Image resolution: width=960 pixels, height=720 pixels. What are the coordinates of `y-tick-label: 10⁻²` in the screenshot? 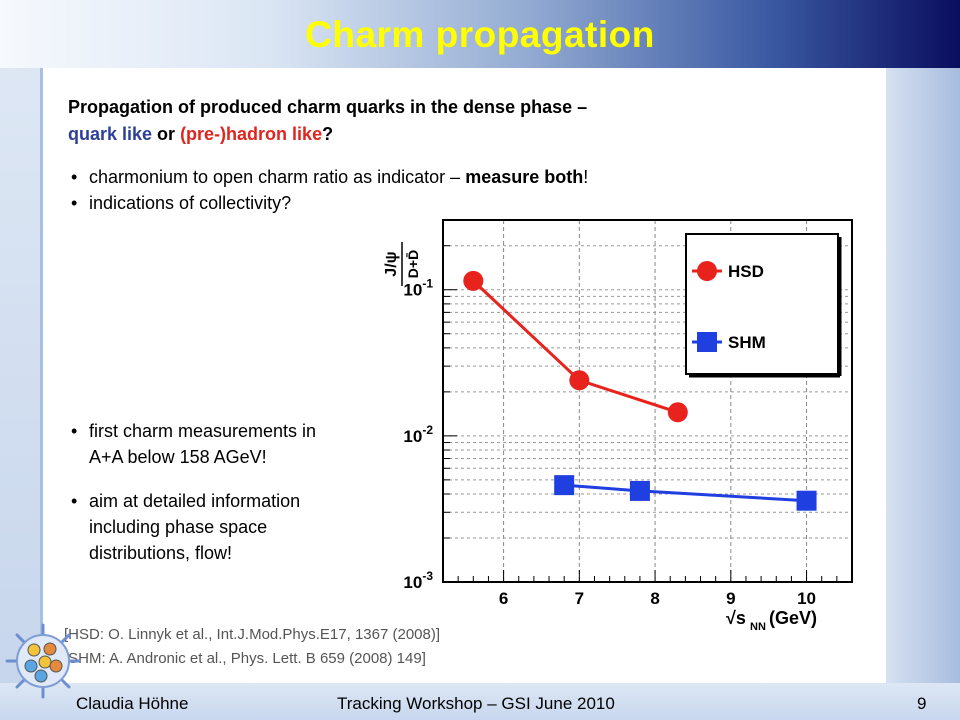 It's located at (418, 434).